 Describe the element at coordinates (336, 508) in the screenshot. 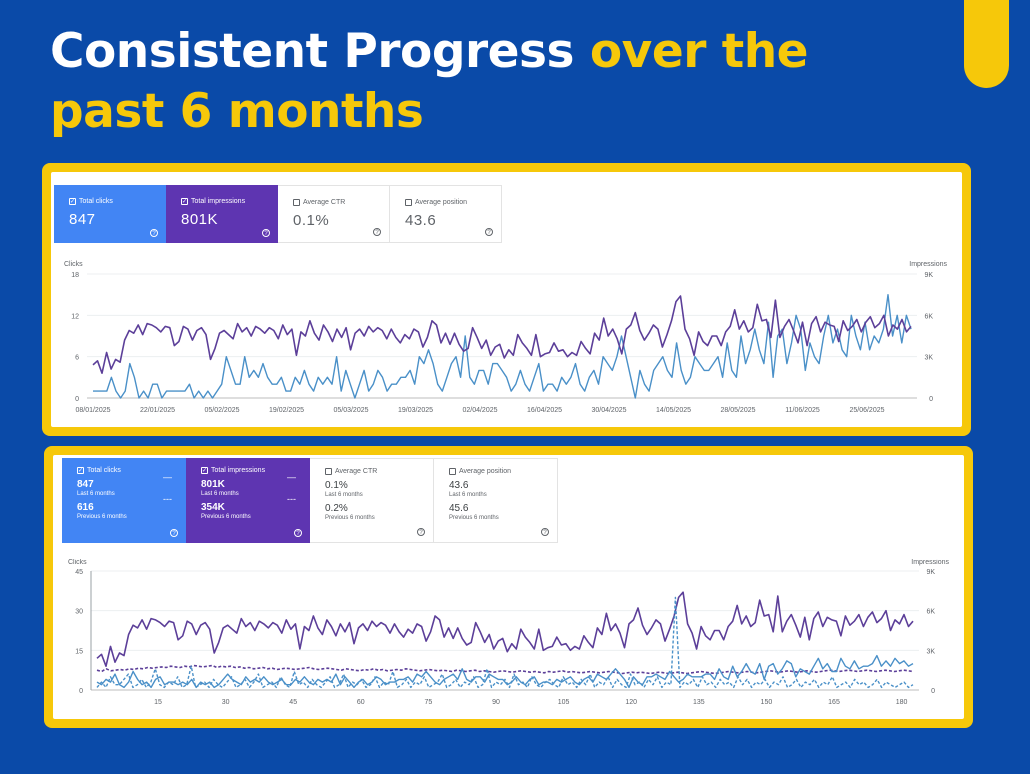

I see `metric-value-previous: 0.2%` at that location.